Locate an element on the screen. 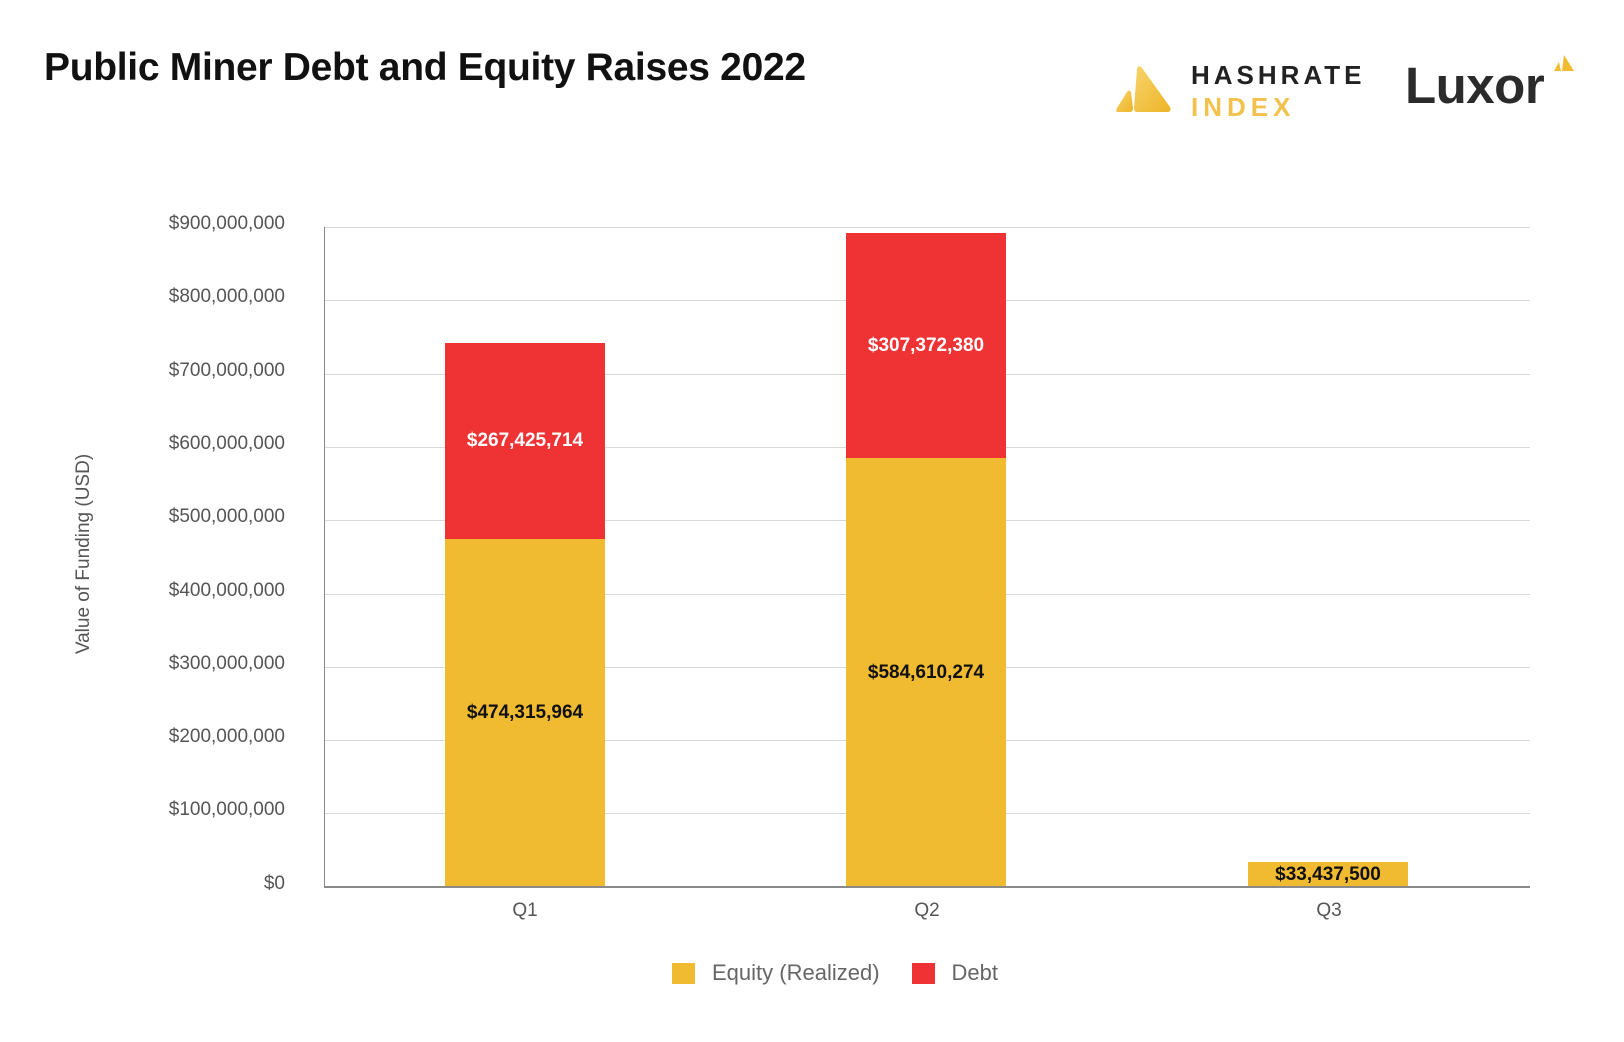  bar-segment-debt: $267,425,714 is located at coordinates (525, 441).